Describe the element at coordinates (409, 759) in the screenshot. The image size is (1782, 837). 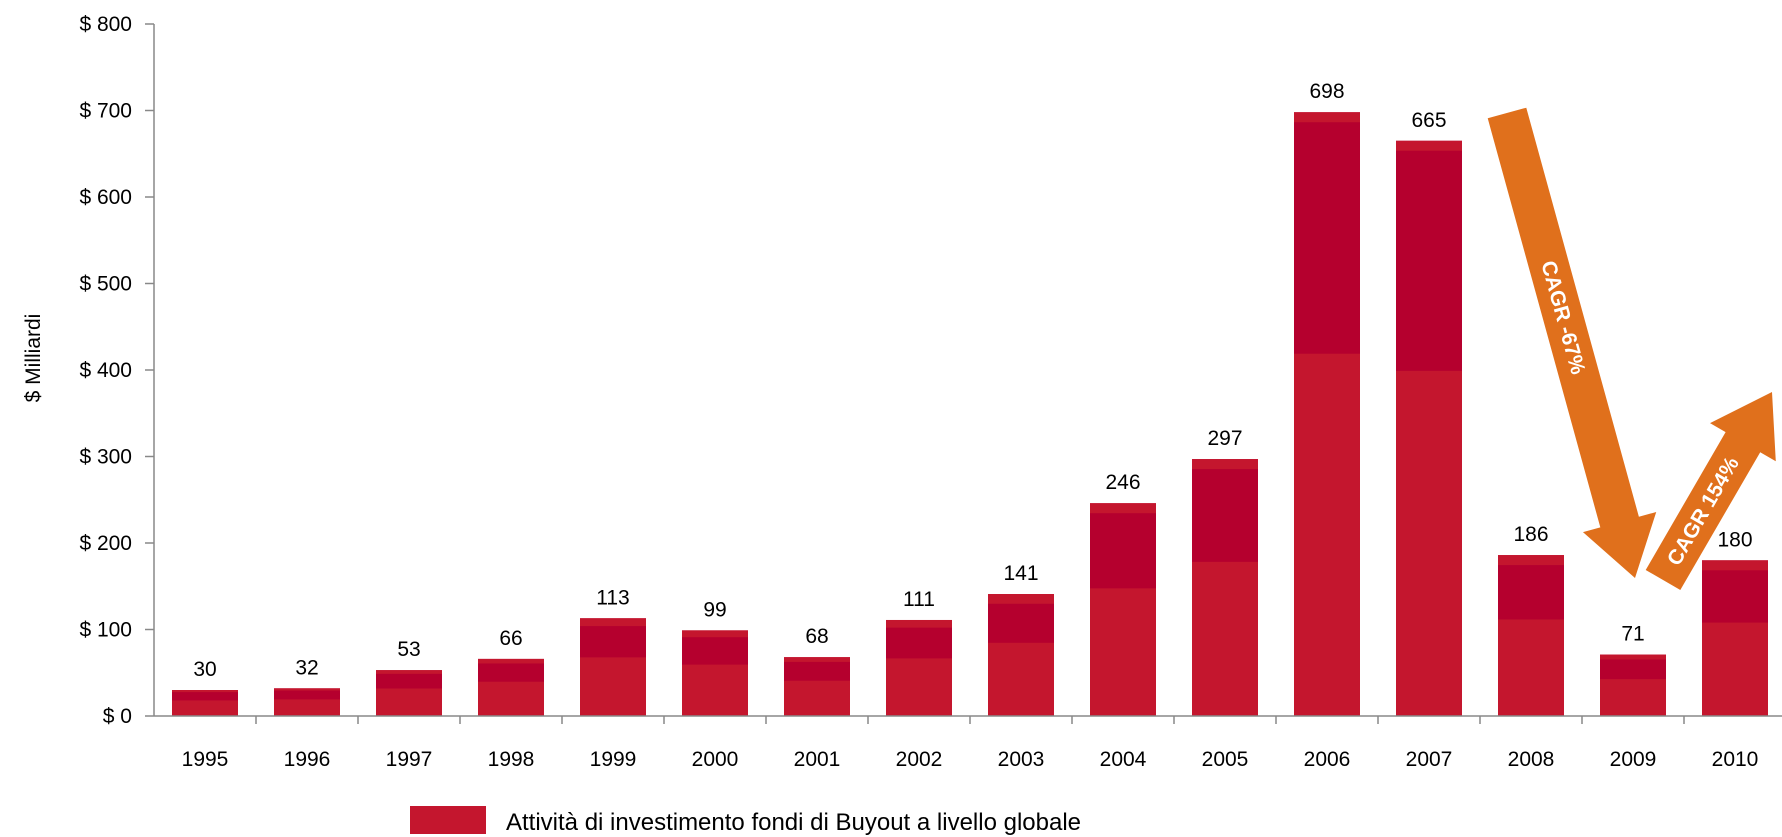
I see `x-tick-label: 1997` at that location.